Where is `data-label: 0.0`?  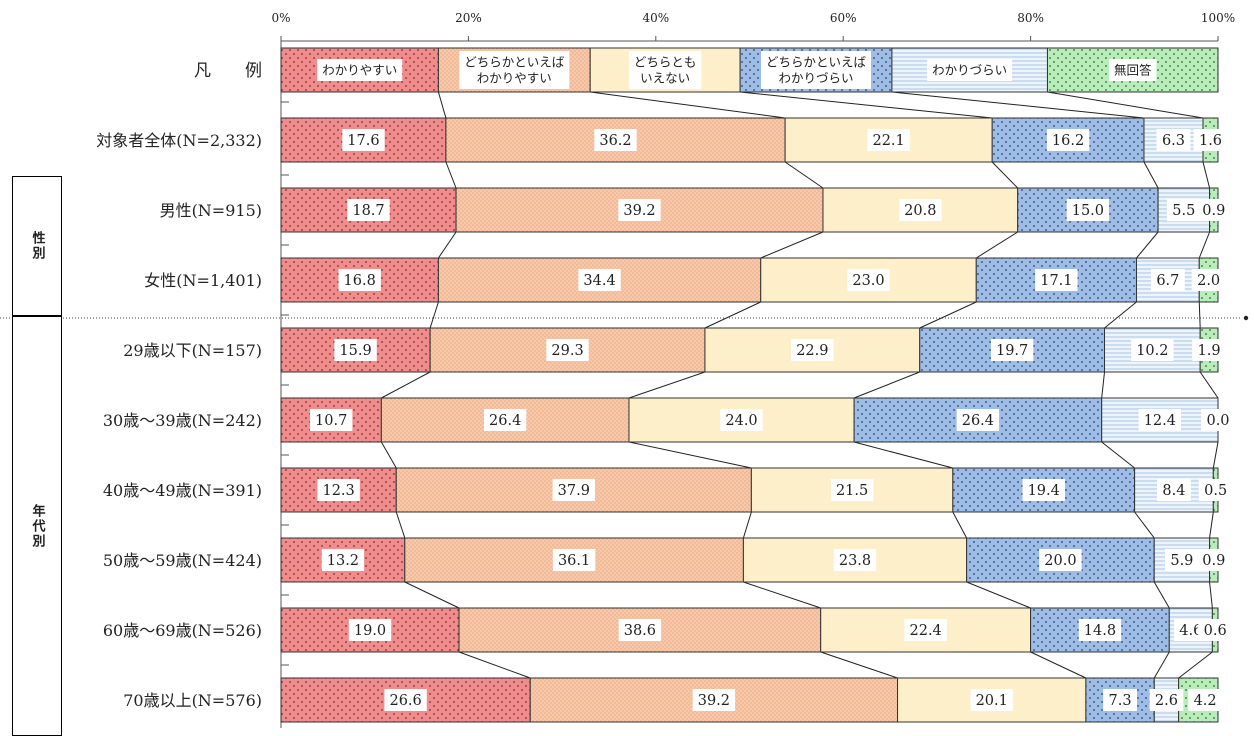 data-label: 0.0 is located at coordinates (1217, 421).